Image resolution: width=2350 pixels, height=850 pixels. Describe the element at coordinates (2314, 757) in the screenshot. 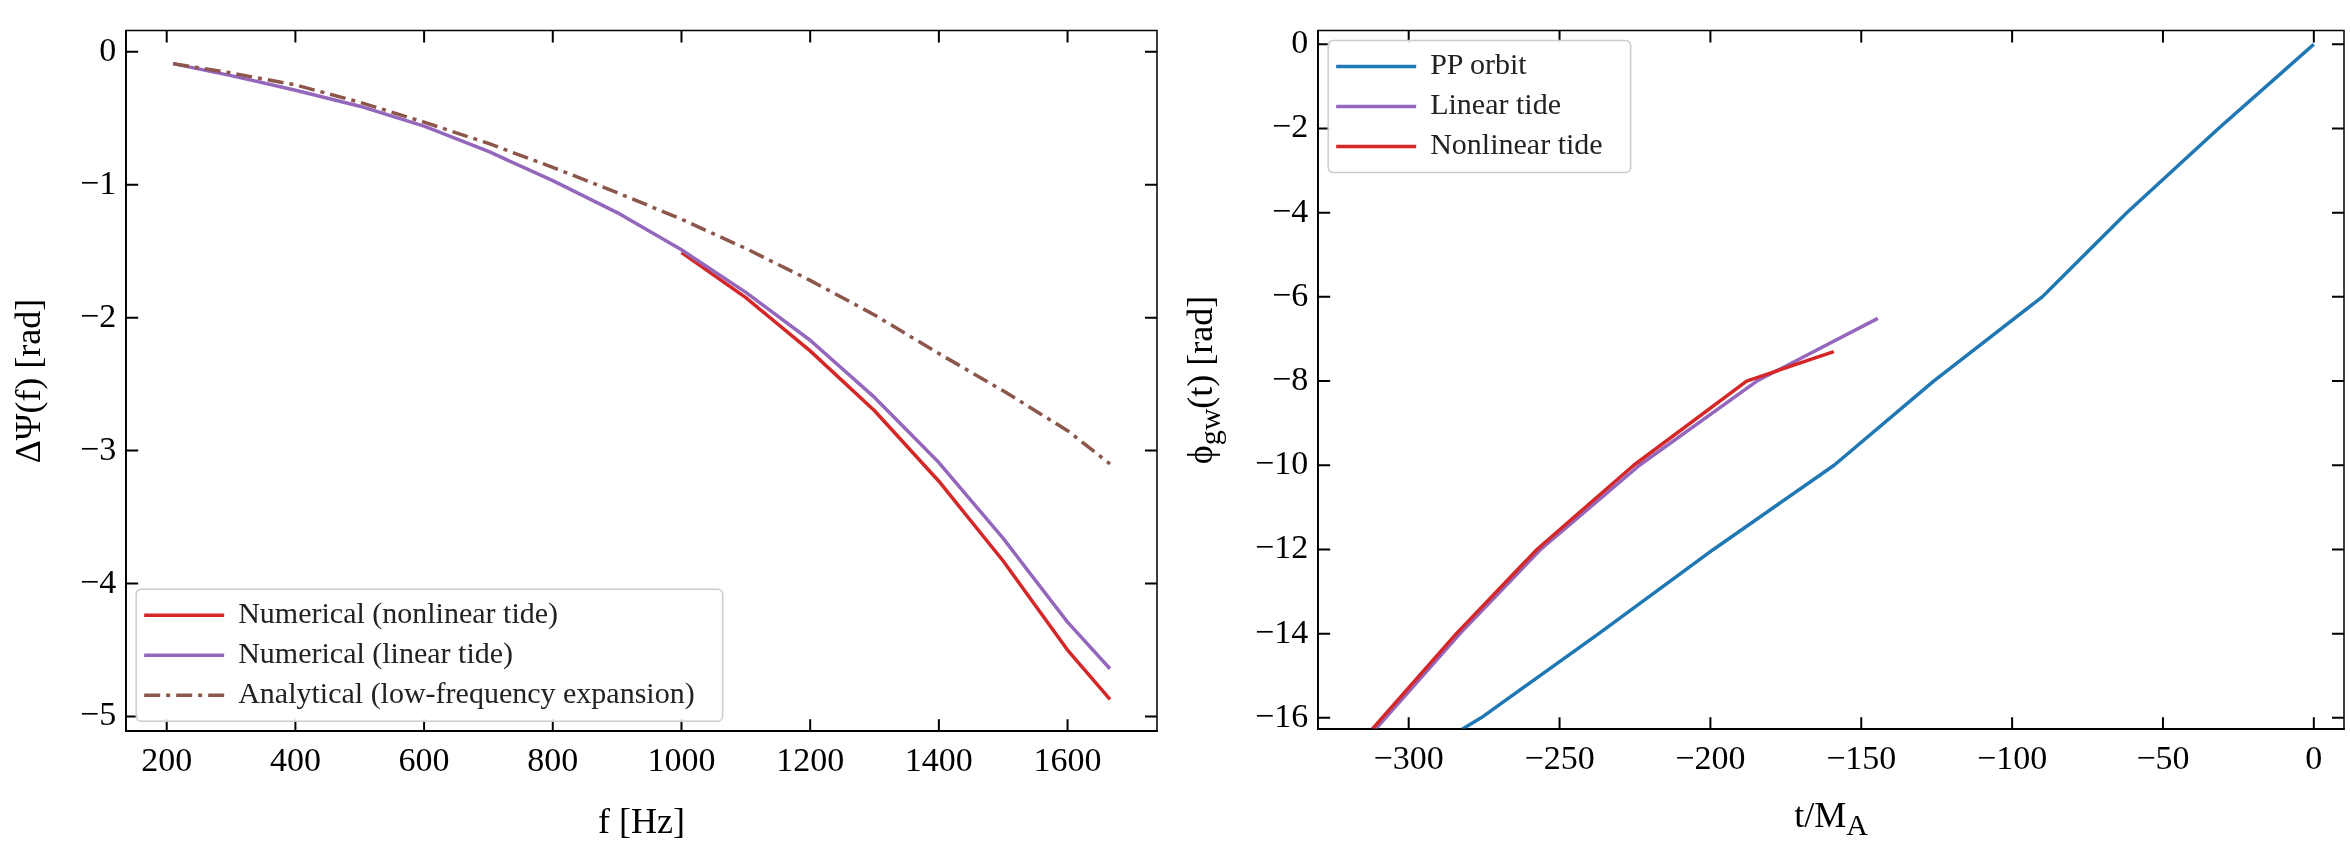

I see `x-tick-label: 0` at that location.